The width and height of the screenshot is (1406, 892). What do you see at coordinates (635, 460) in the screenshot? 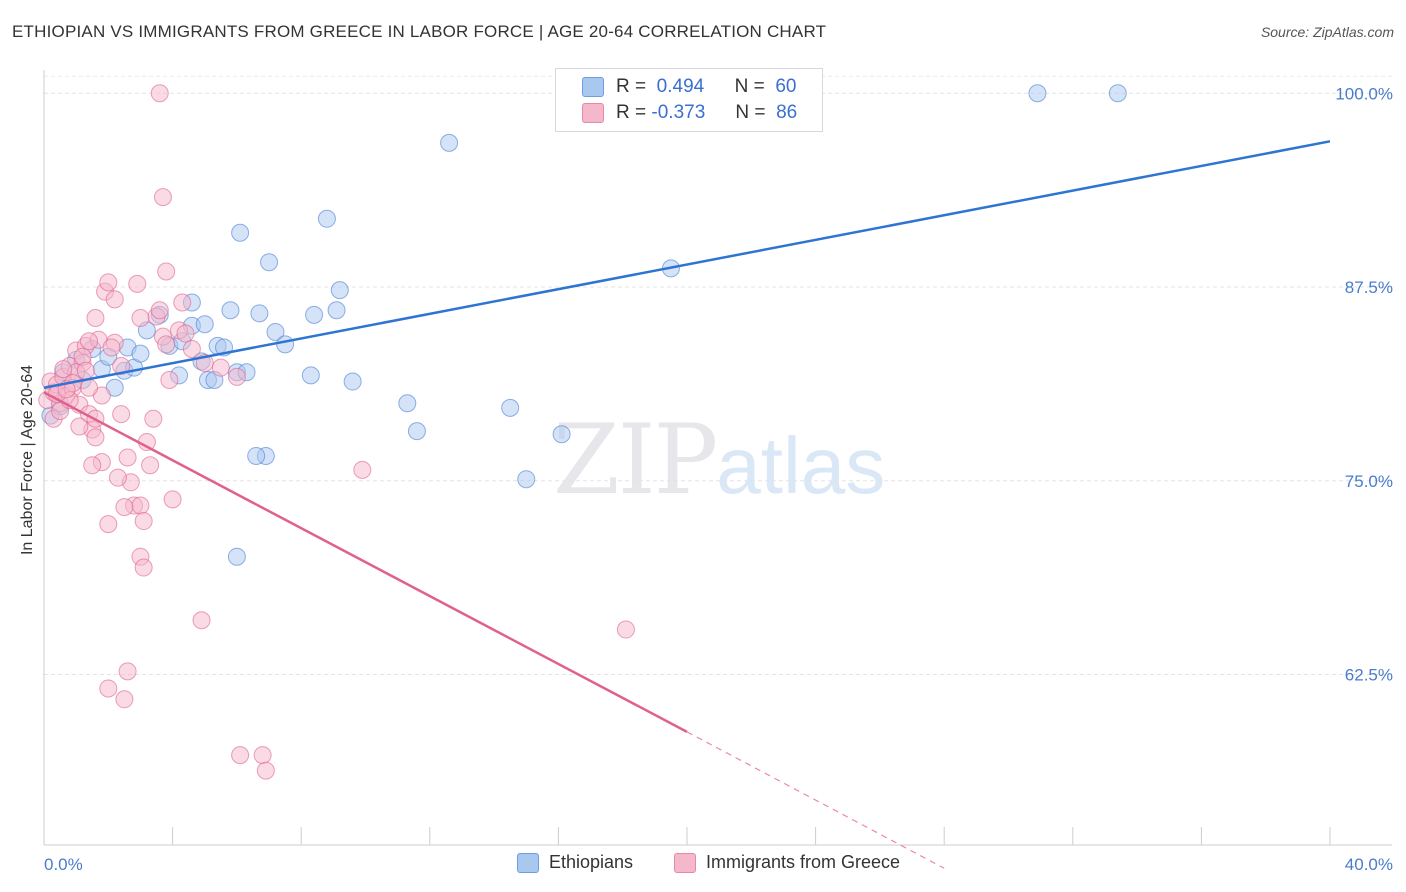
I see `watermark-zip: ZIP` at bounding box center [635, 460].